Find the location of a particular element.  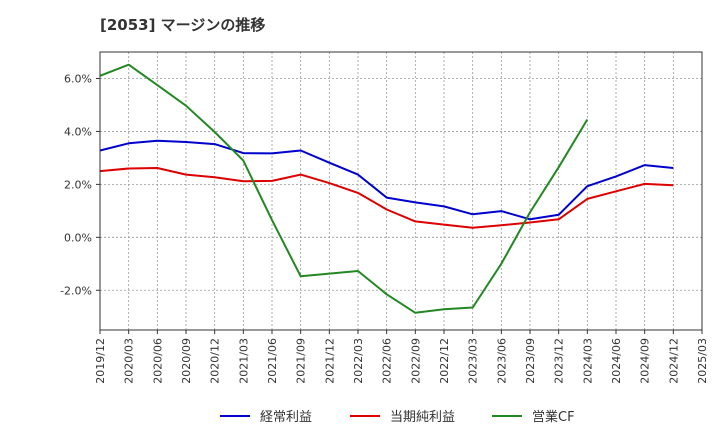

x-tick-label: 2023/09 is located at coordinates (530, 361).